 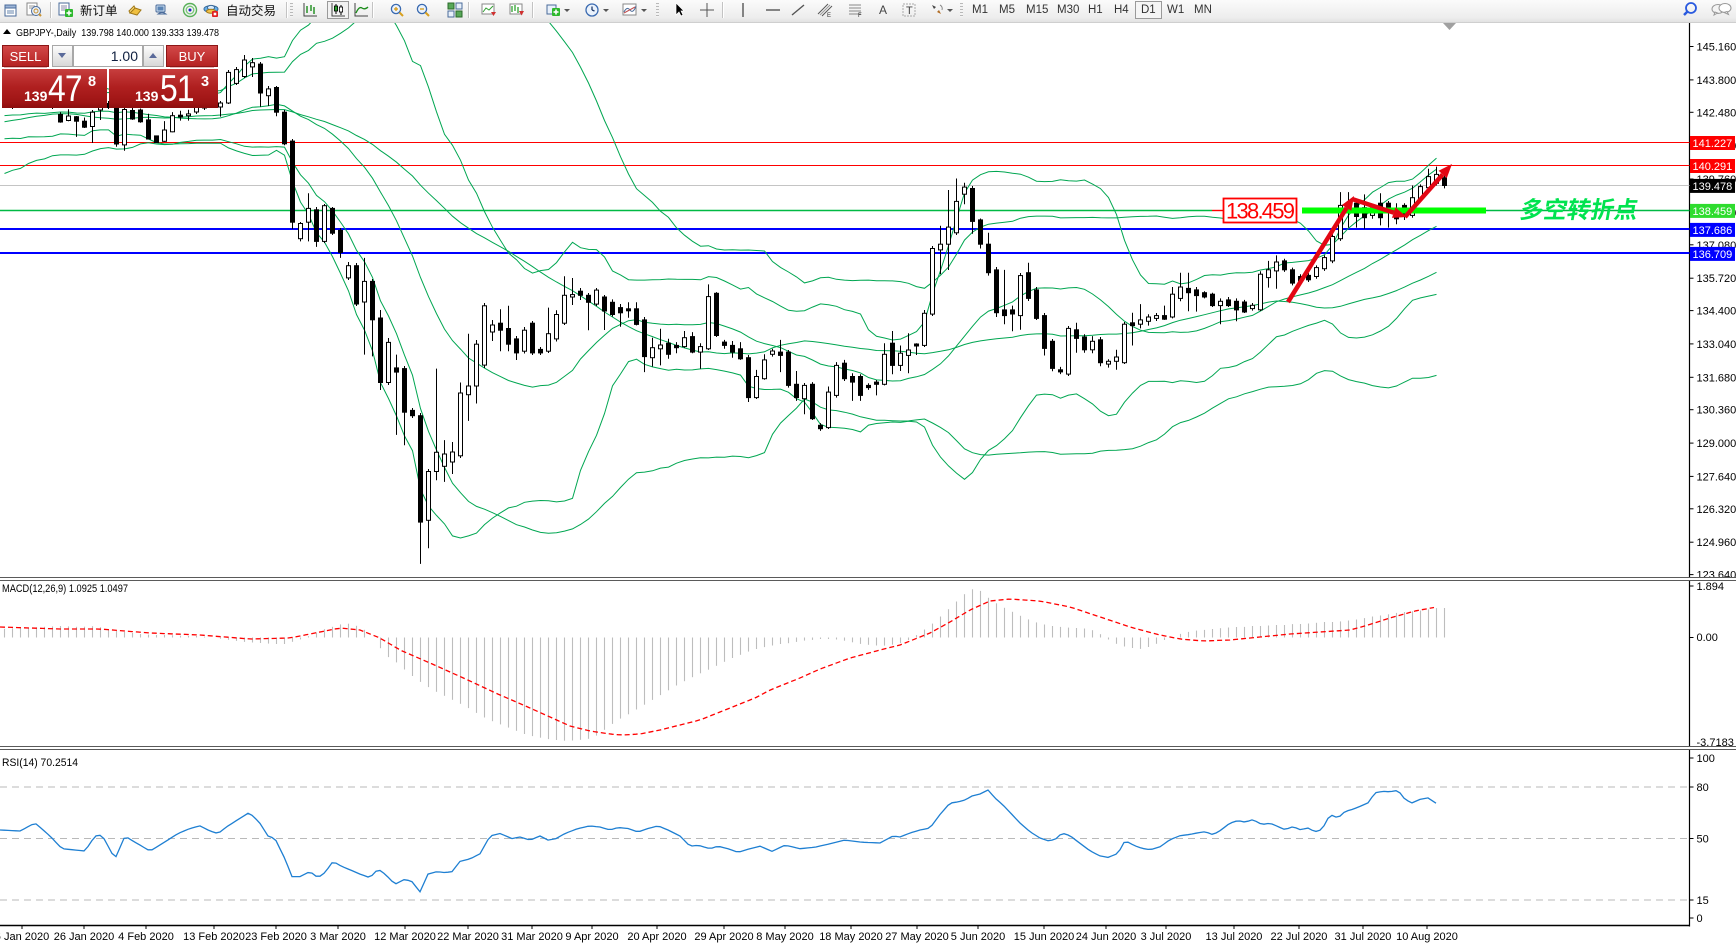 What do you see at coordinates (1711, 587) in the screenshot?
I see `svg-text: 1.894` at bounding box center [1711, 587].